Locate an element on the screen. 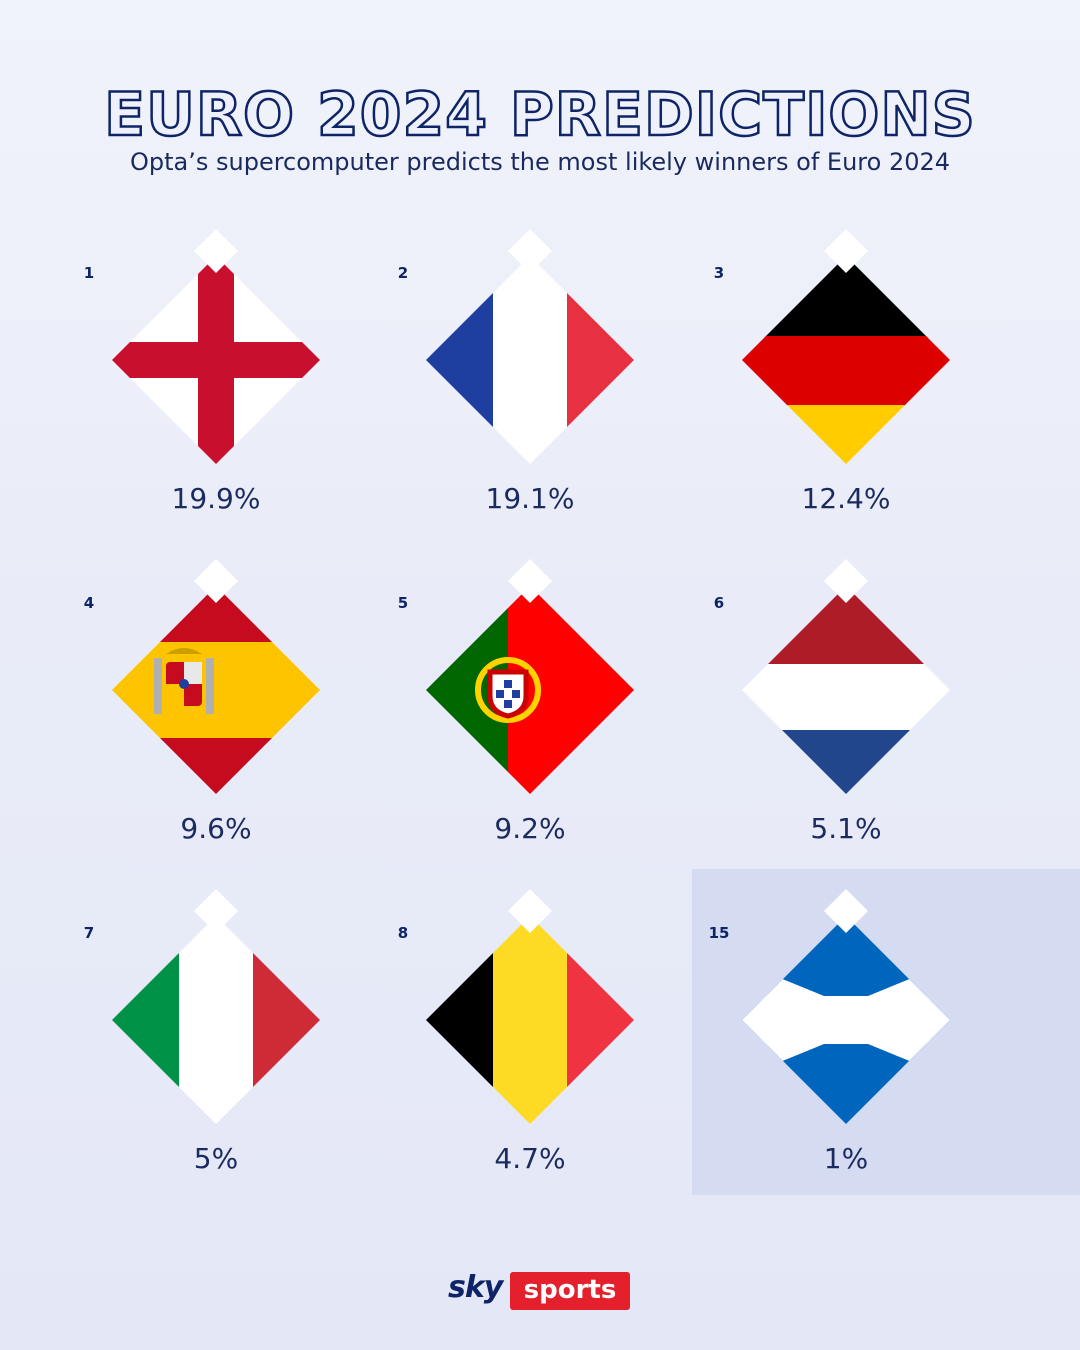  england-flag-icon is located at coordinates (216, 360).